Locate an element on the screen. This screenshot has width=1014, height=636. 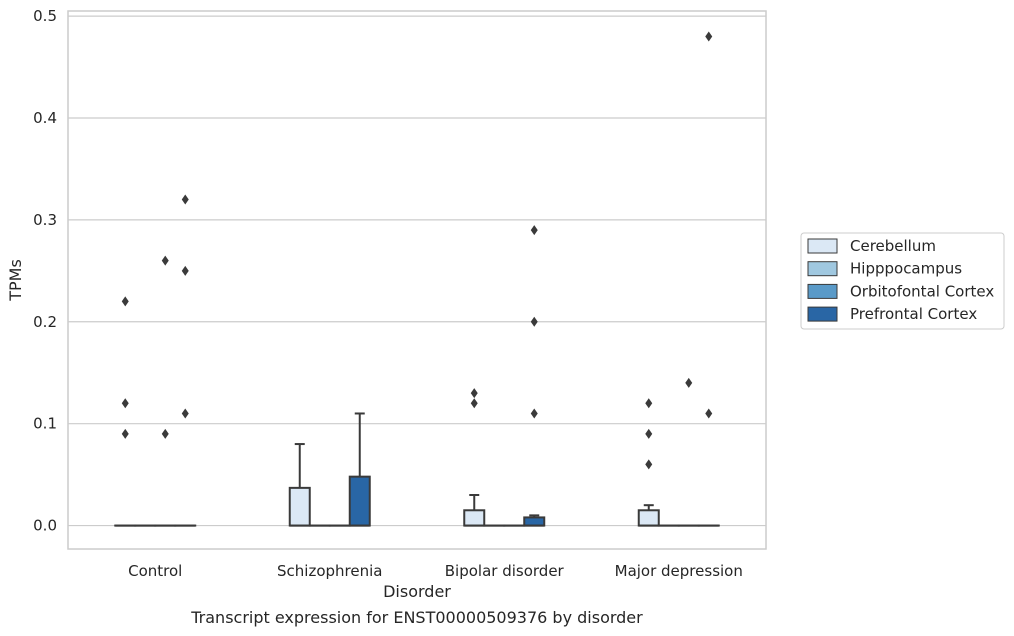
legend-frame is located at coordinates (902, 281).